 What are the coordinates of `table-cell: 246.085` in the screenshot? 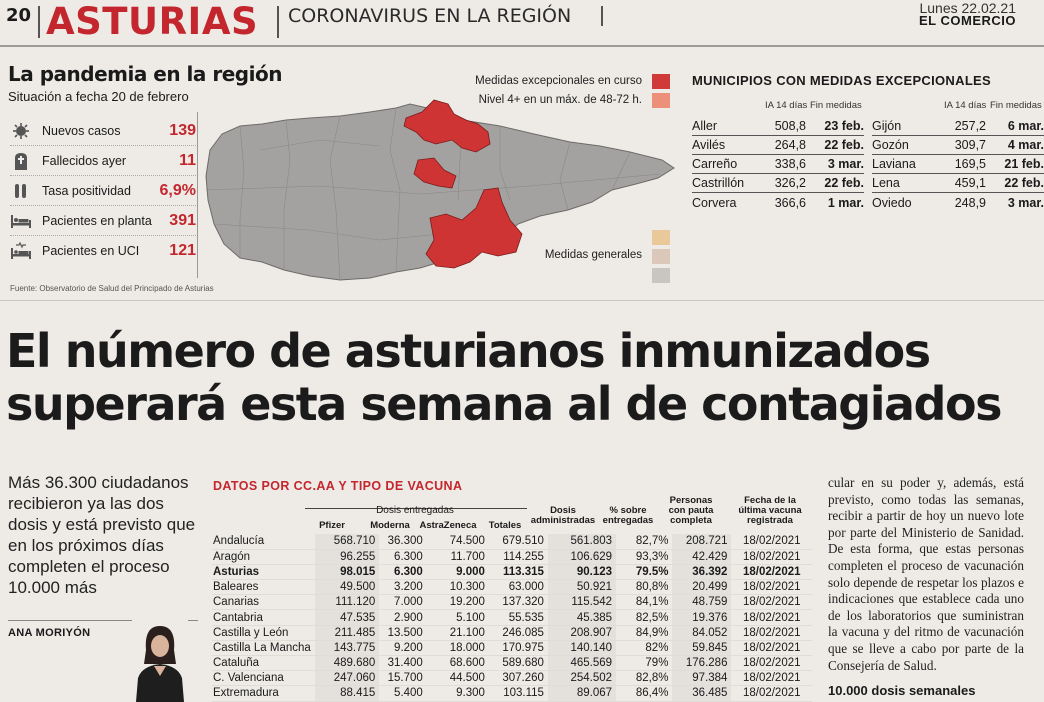 It's located at (518, 633).